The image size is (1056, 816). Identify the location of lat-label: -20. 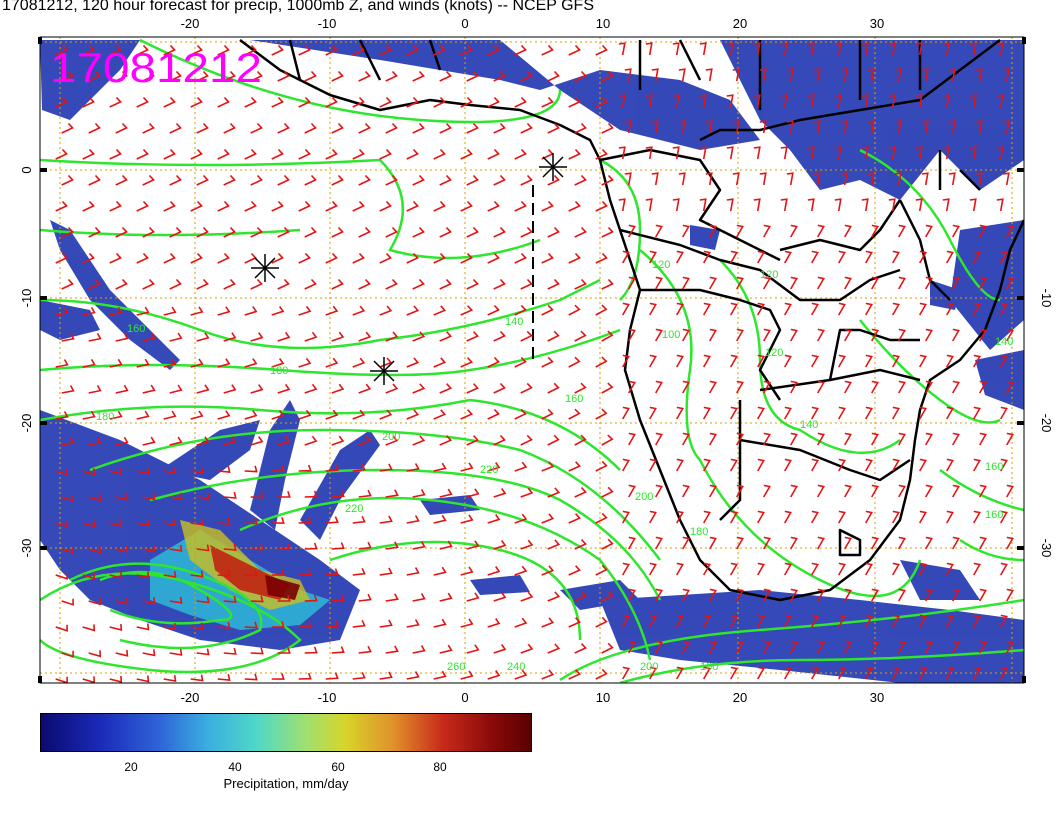
(26, 423).